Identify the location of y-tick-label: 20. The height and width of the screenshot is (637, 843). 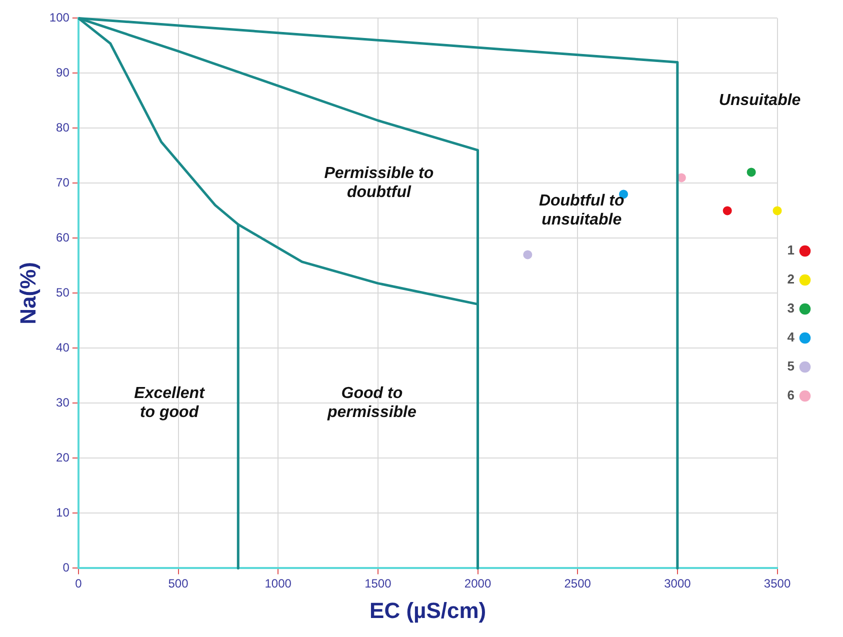
(63, 457).